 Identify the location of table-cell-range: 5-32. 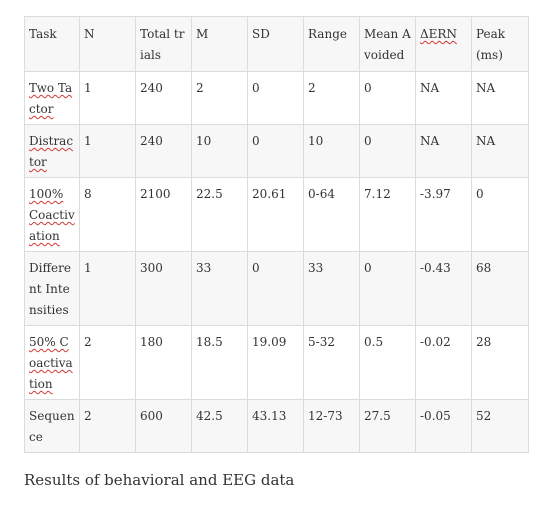
(331, 362).